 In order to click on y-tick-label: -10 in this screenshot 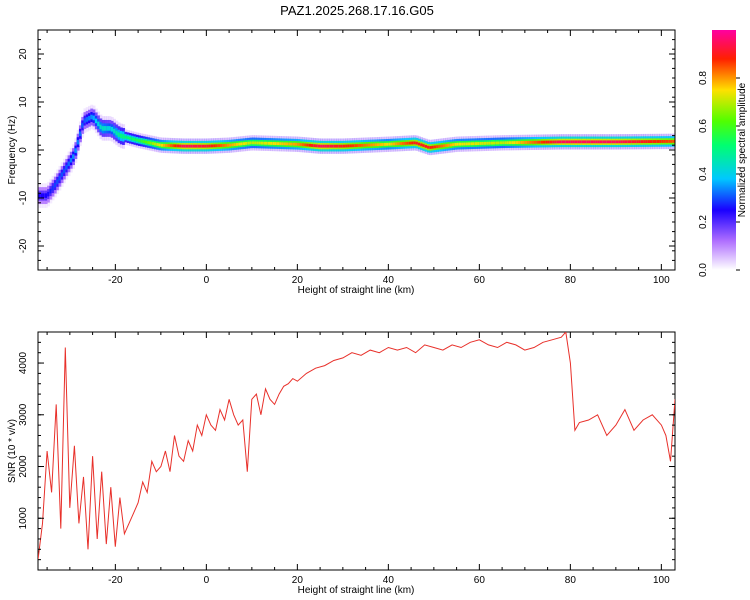, I will do `click(23, 197)`.